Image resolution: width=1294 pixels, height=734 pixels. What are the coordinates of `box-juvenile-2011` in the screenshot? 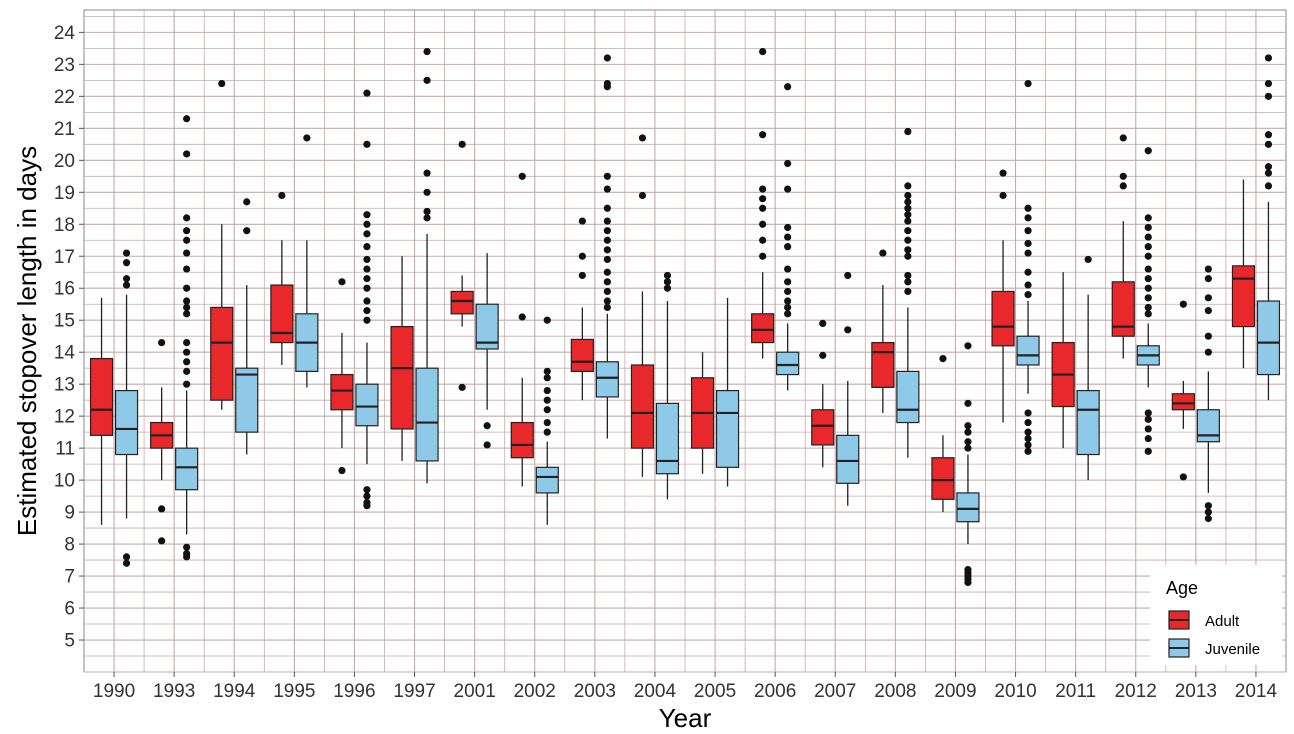 It's located at (1088, 368).